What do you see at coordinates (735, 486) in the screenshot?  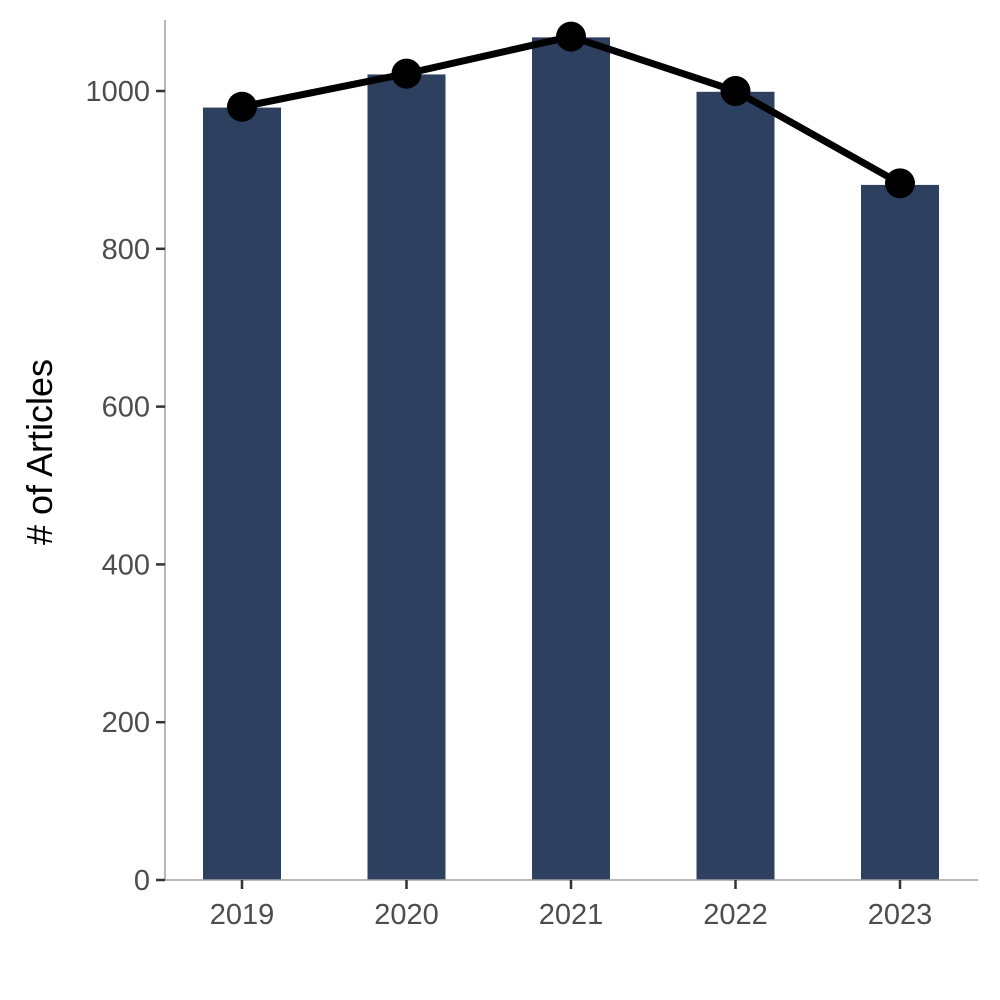 I see `bar-2022` at bounding box center [735, 486].